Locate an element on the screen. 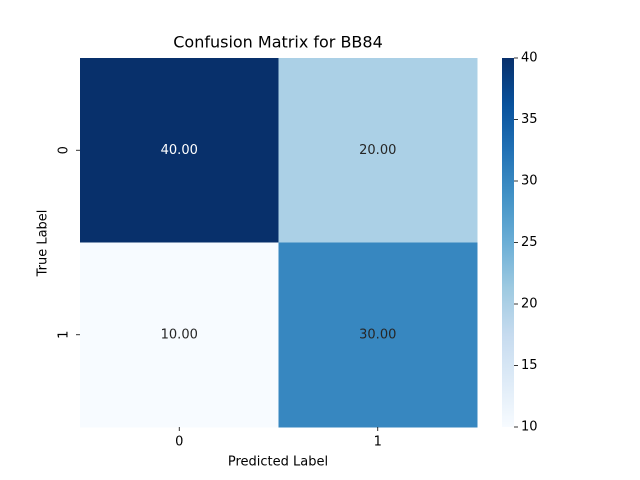  y-tick-label: 1 is located at coordinates (64, 335).